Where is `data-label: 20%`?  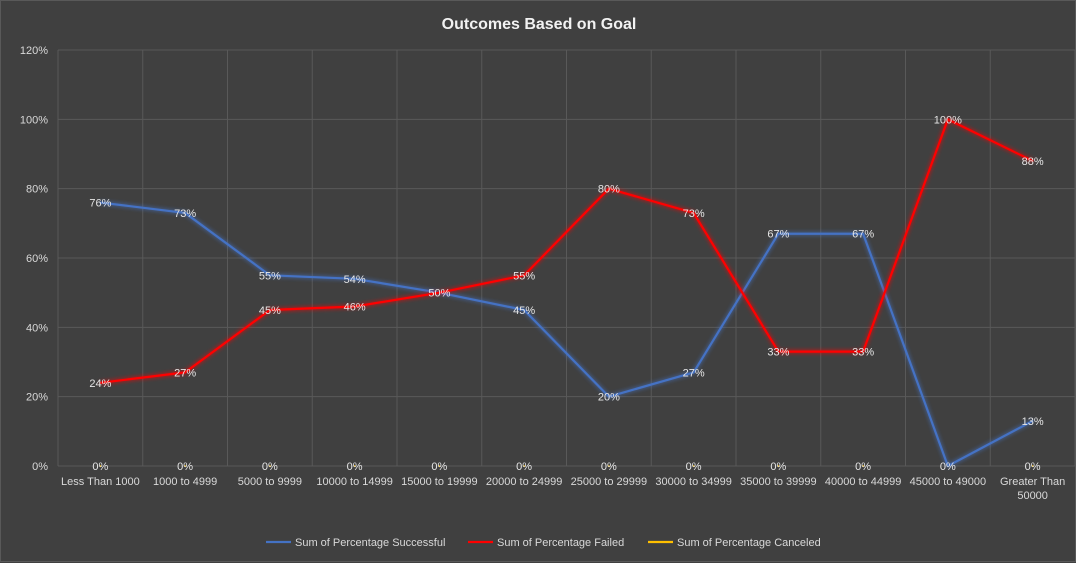 data-label: 20% is located at coordinates (609, 398).